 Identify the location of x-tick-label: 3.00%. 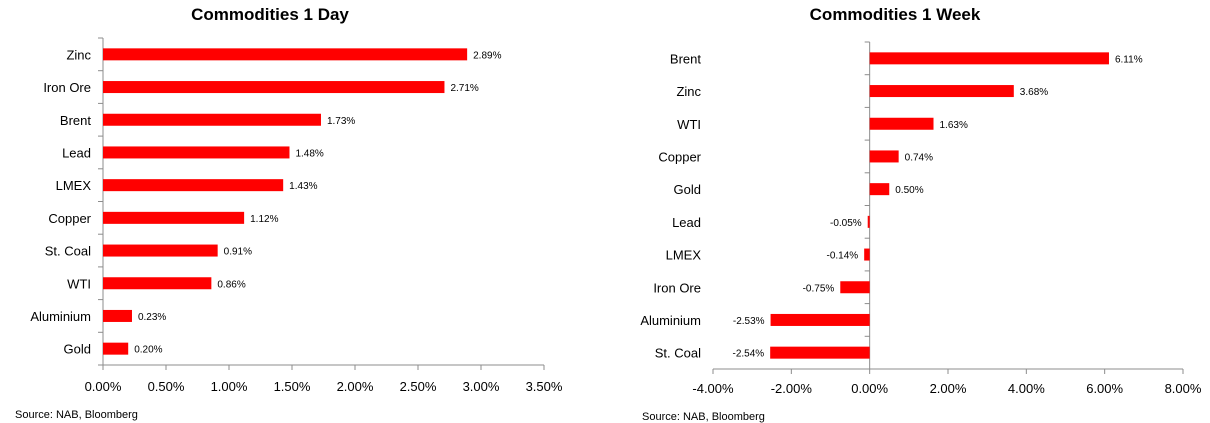
(481, 386).